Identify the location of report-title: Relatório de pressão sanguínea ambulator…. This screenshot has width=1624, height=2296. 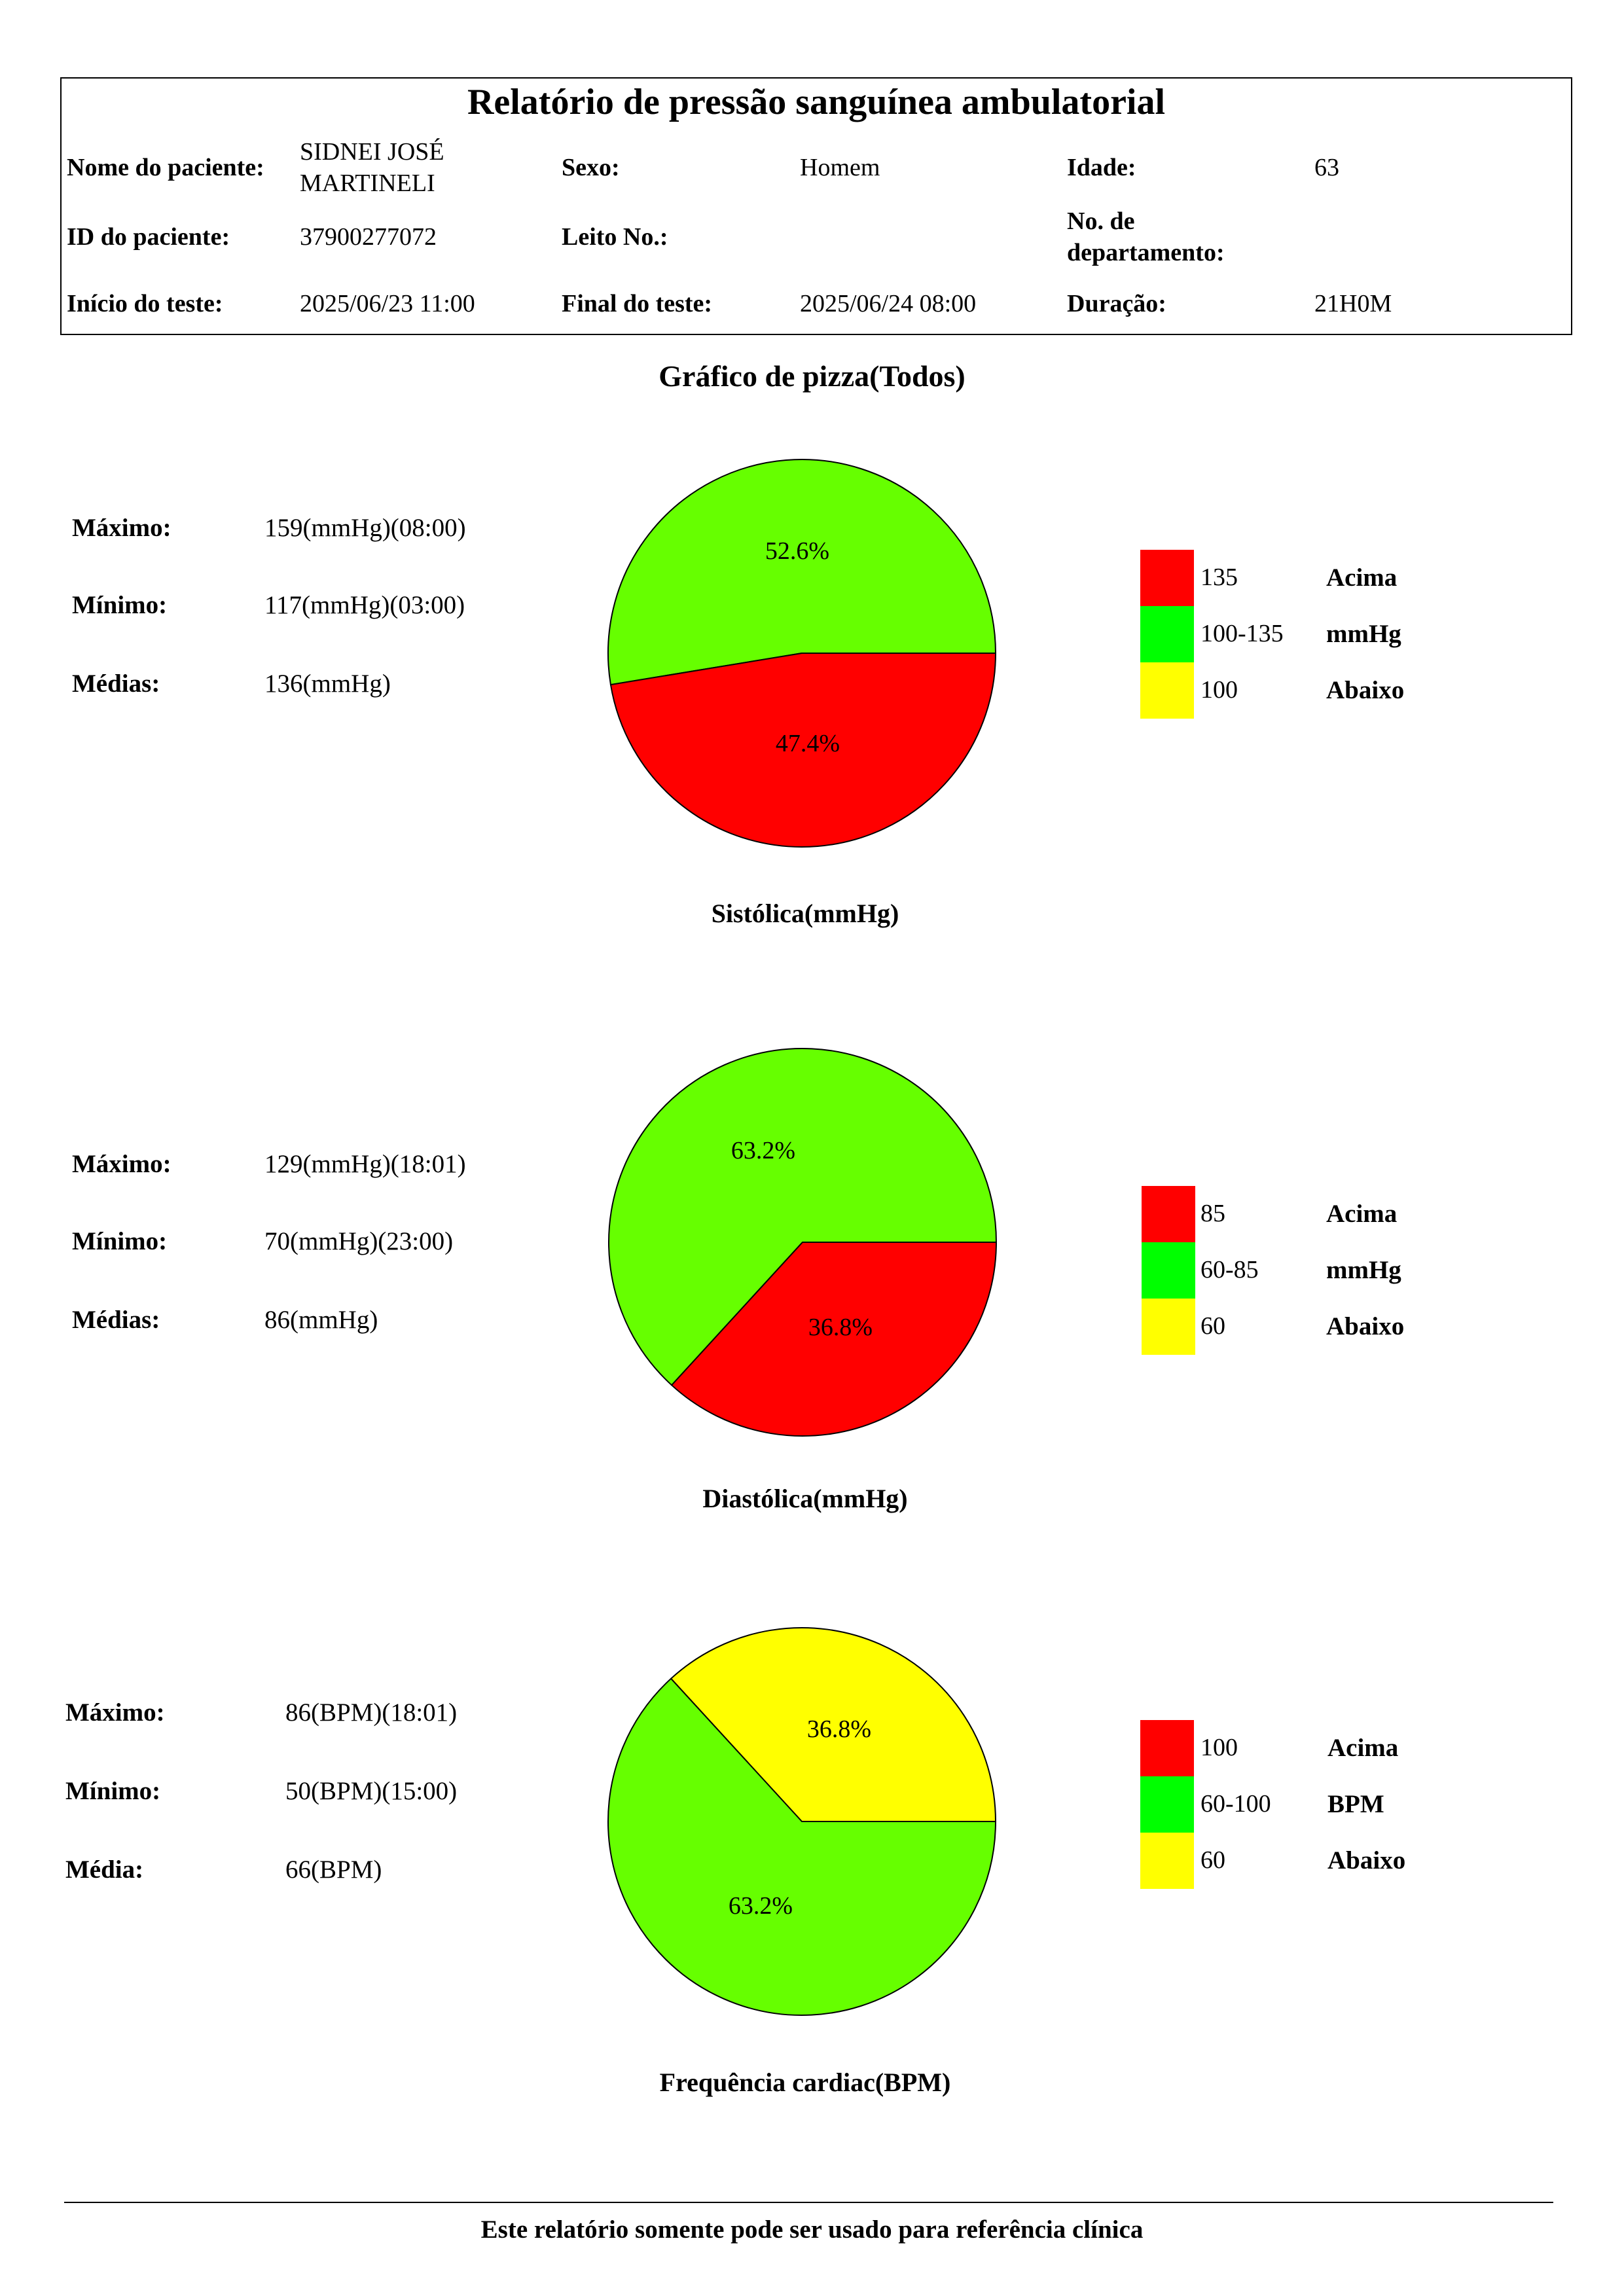
(816, 102).